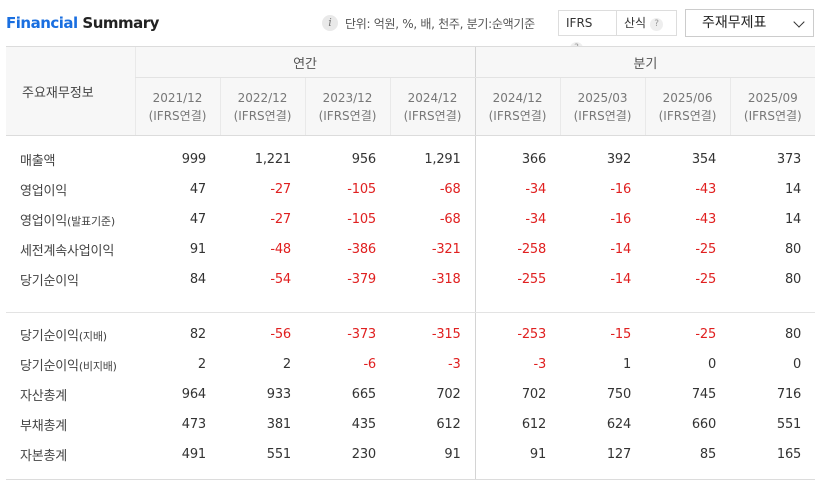 The width and height of the screenshot is (821, 485). I want to click on period-date: 2024/12, so click(517, 97).